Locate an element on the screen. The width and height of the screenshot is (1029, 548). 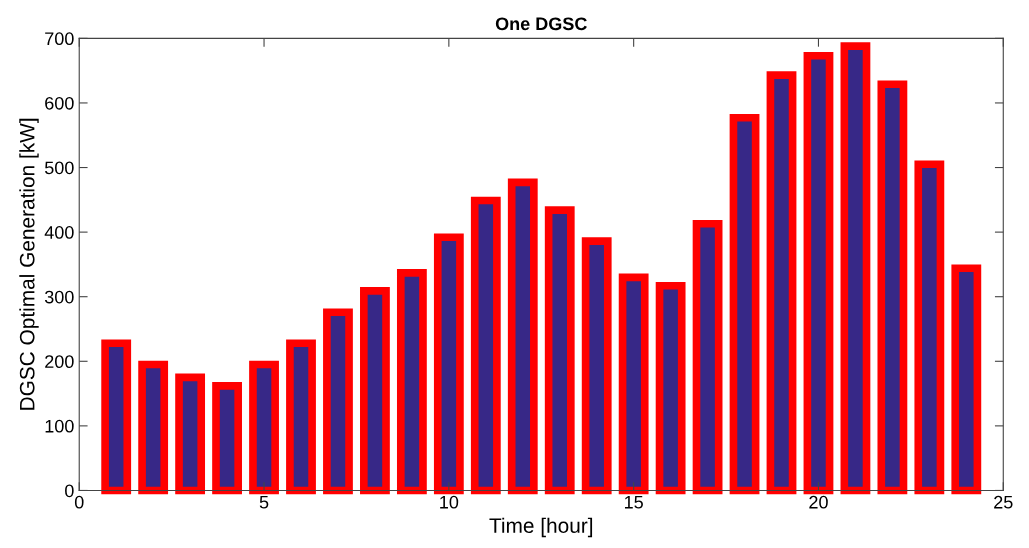
y-tick-label: 200 is located at coordinates (59, 362).